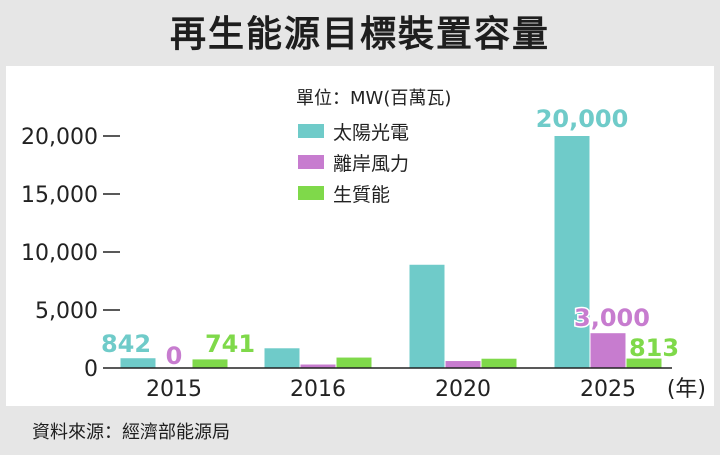 This screenshot has width=720, height=455. Describe the element at coordinates (91, 369) in the screenshot. I see `y-tick-label: 0` at that location.